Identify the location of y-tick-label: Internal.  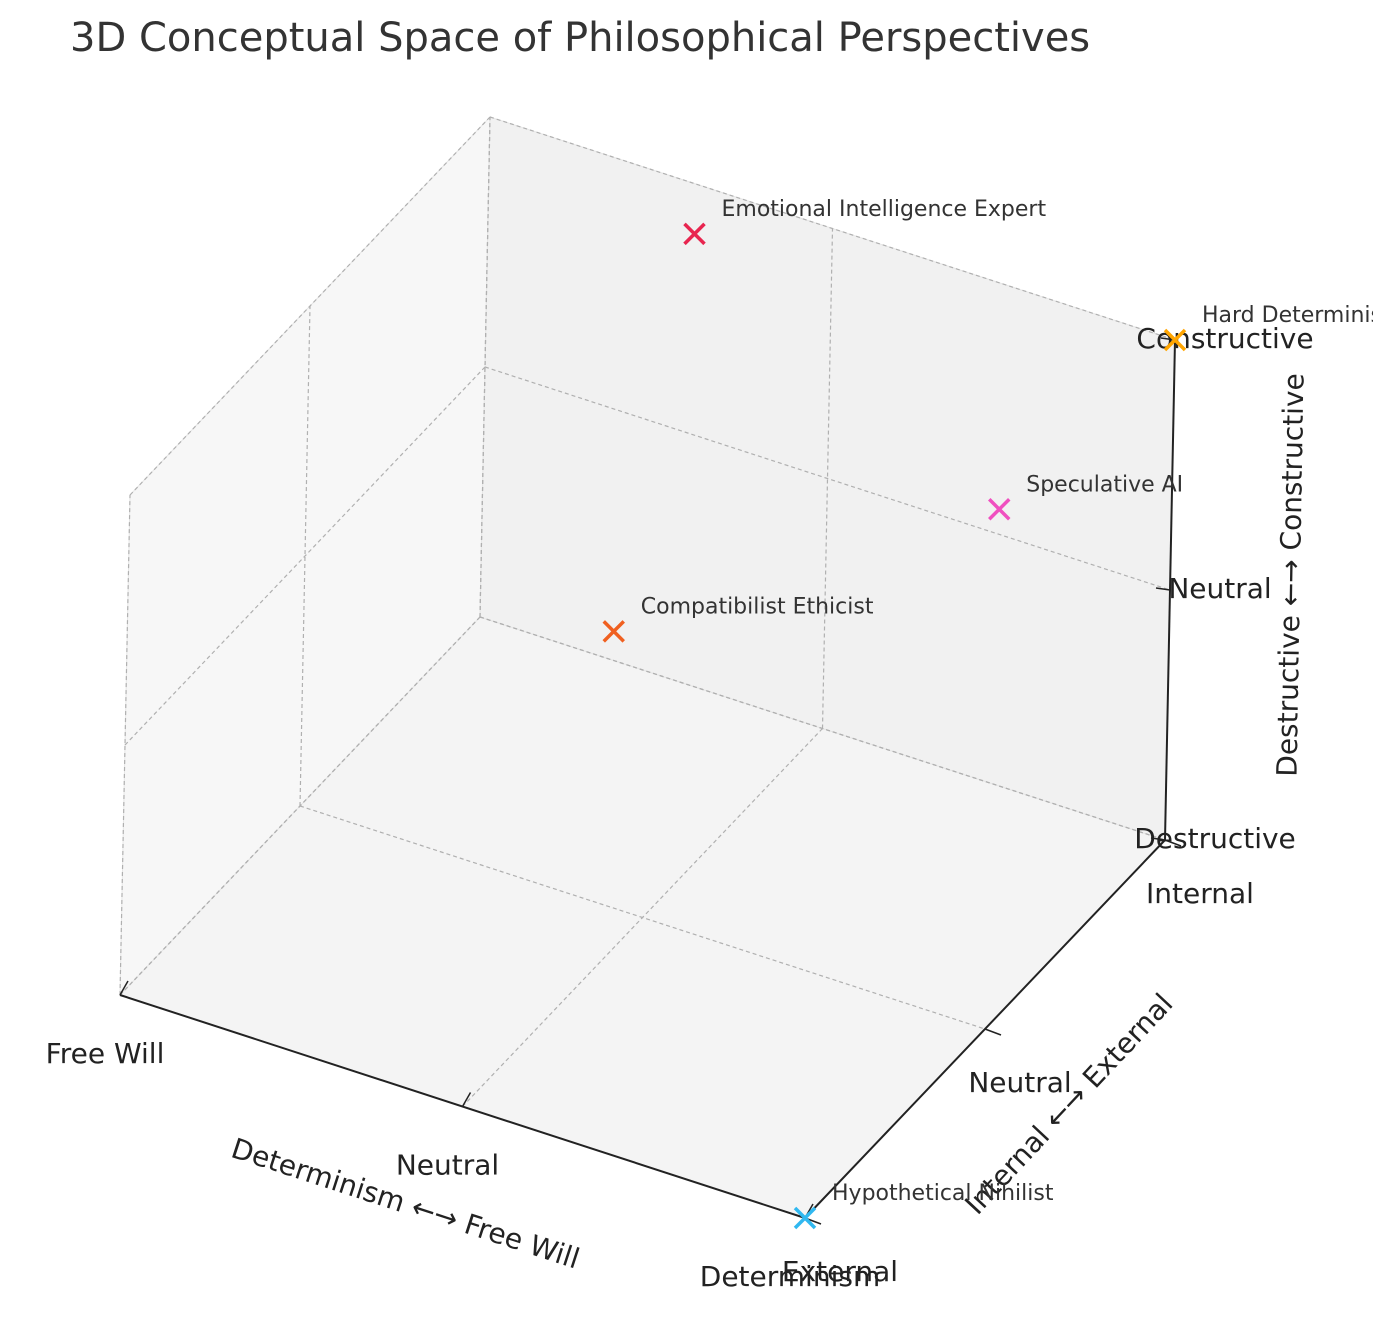
(1200, 893).